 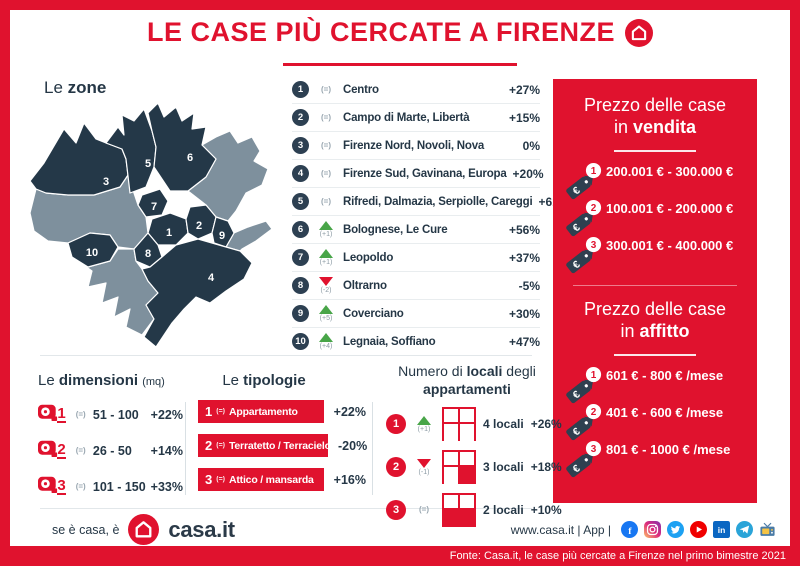 I want to click on map-zone-label-2: 2, so click(x=199, y=226).